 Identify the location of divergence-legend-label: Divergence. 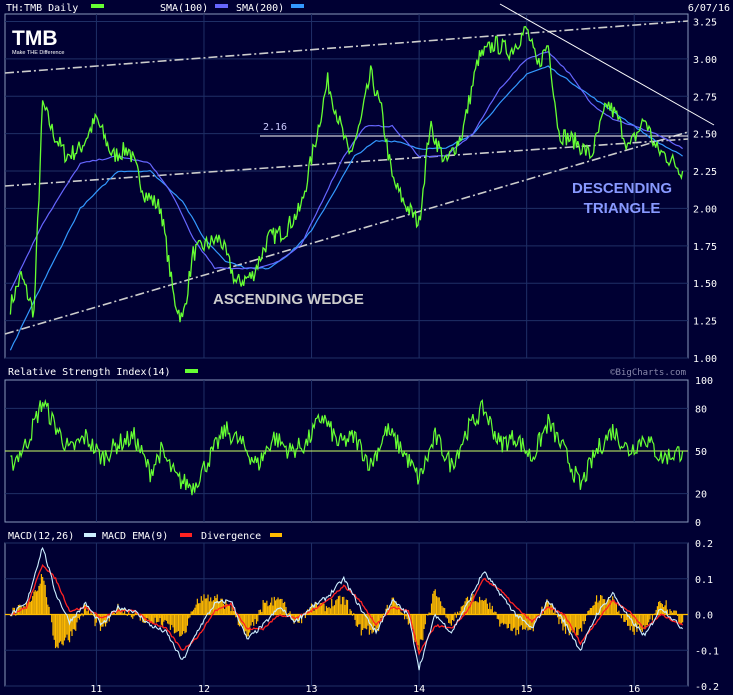
(231, 536).